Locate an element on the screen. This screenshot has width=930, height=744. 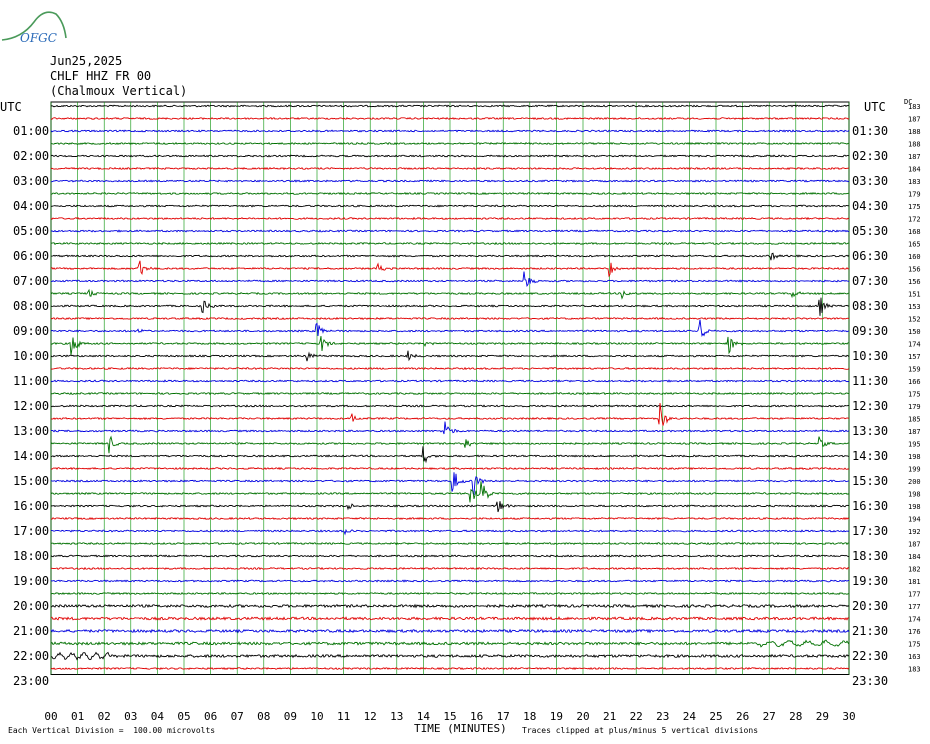
x-tick-label: 27 is located at coordinates (769, 716).